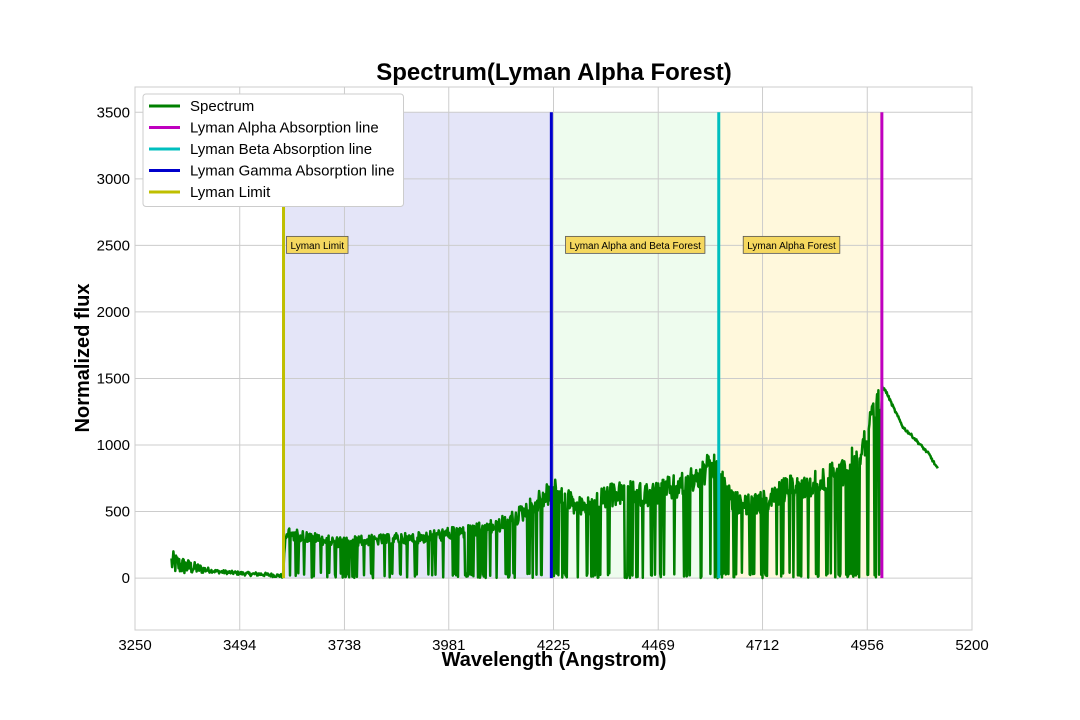  I want to click on annotation-2: Lyman Alpha Forest, so click(791, 244).